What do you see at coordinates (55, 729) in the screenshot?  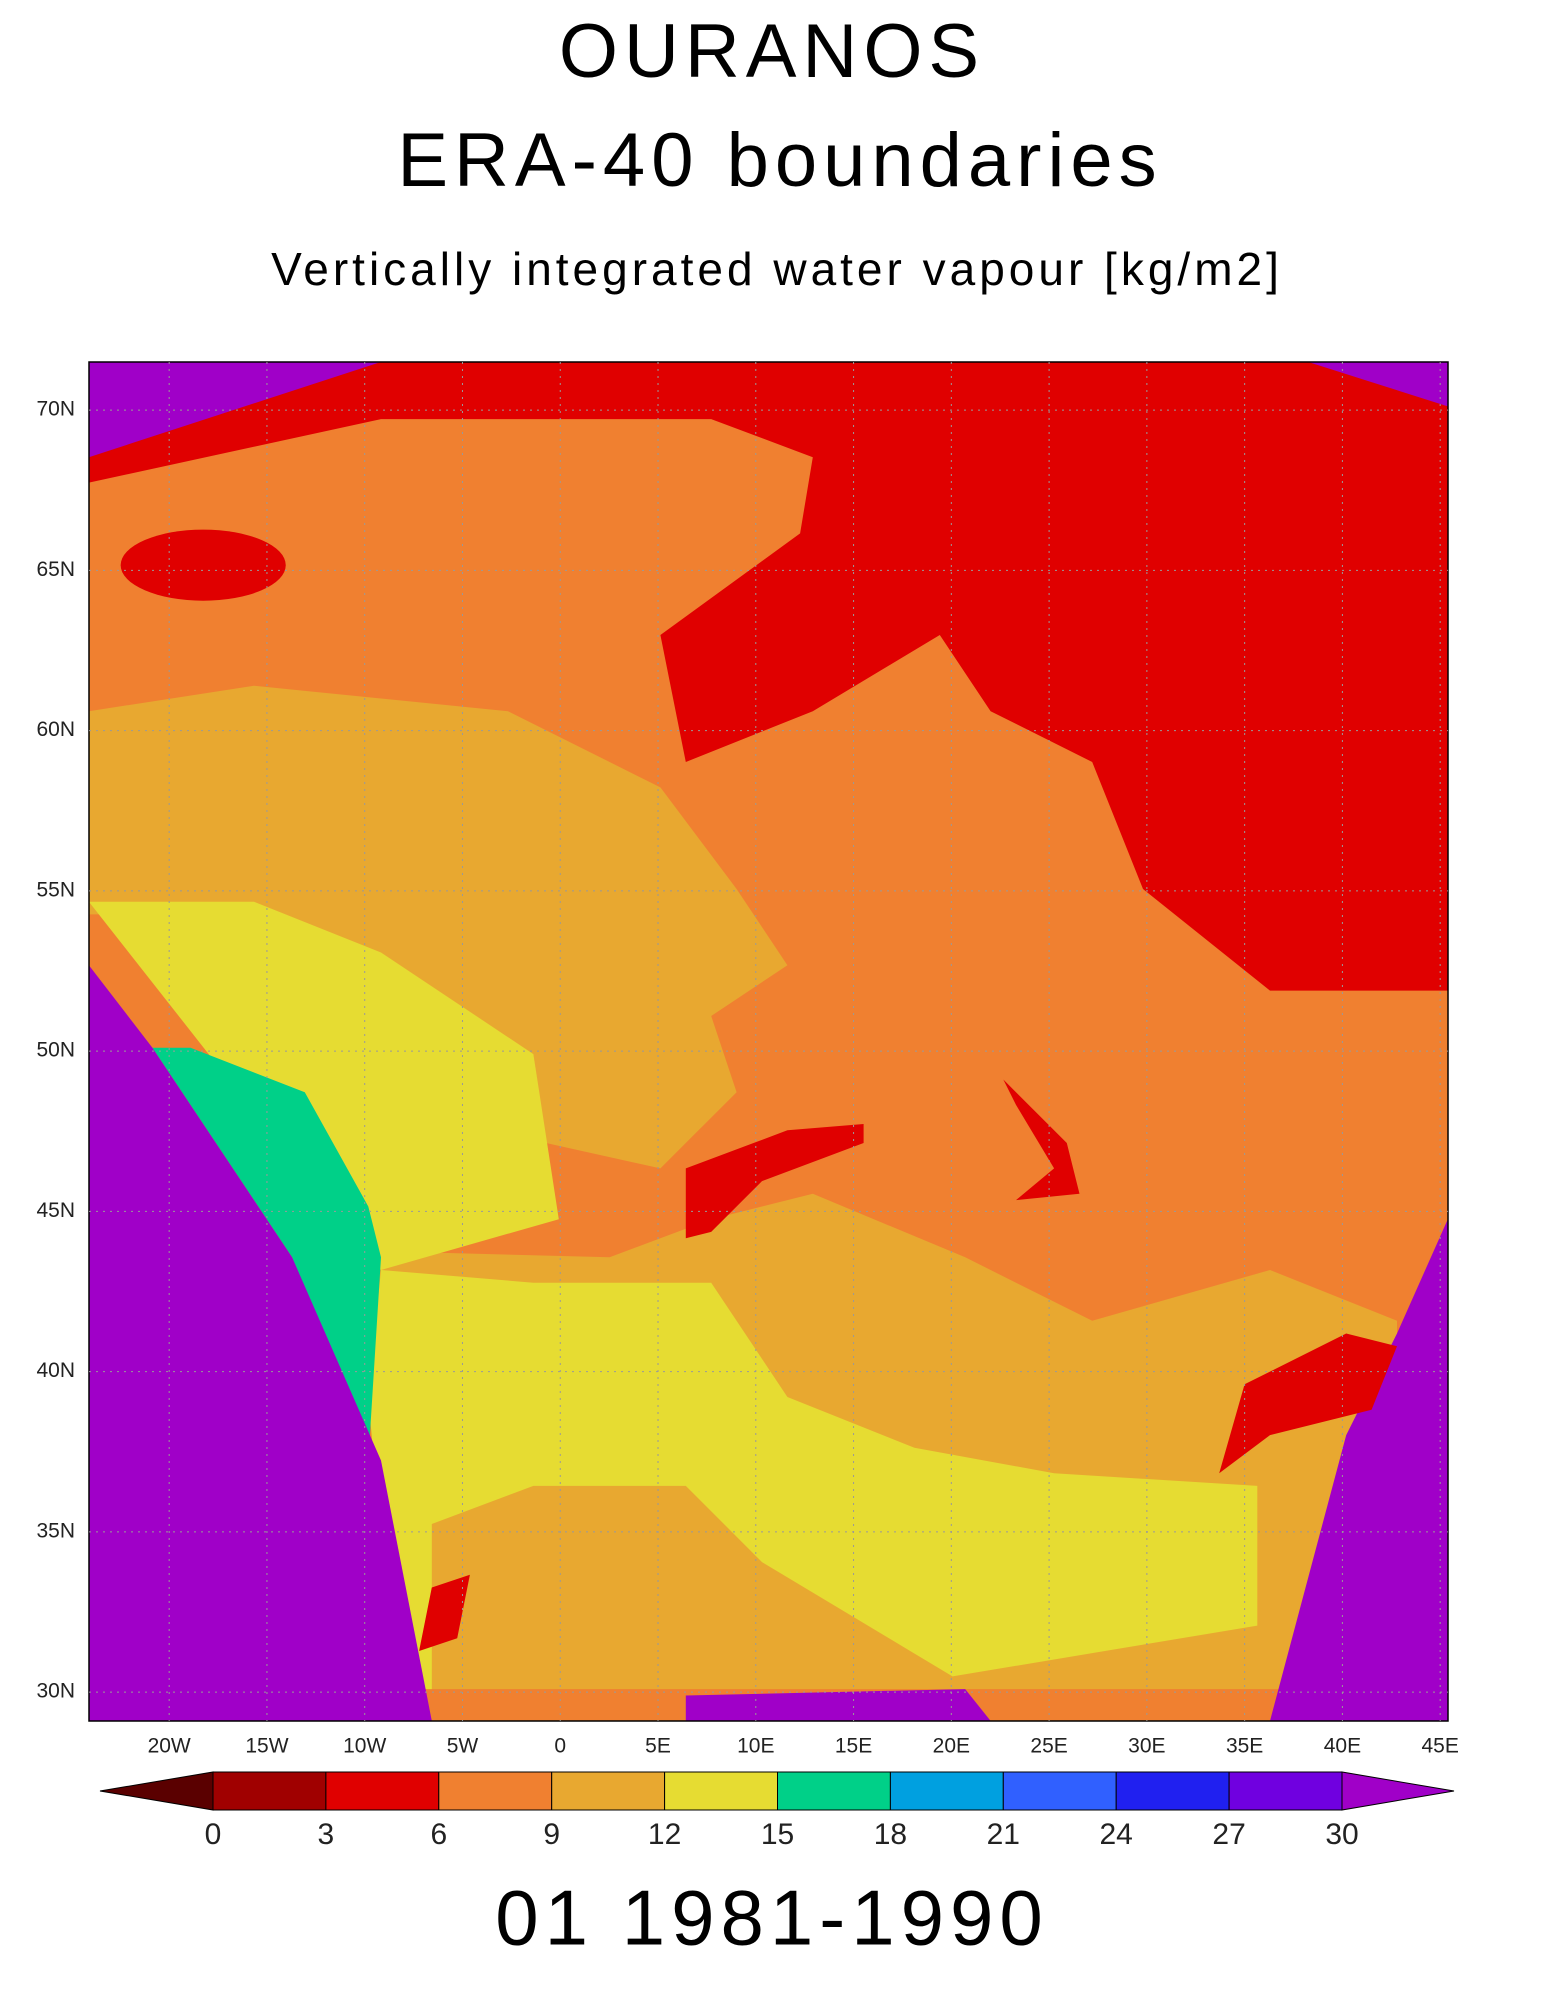 I see `y-tick-label: 60N` at bounding box center [55, 729].